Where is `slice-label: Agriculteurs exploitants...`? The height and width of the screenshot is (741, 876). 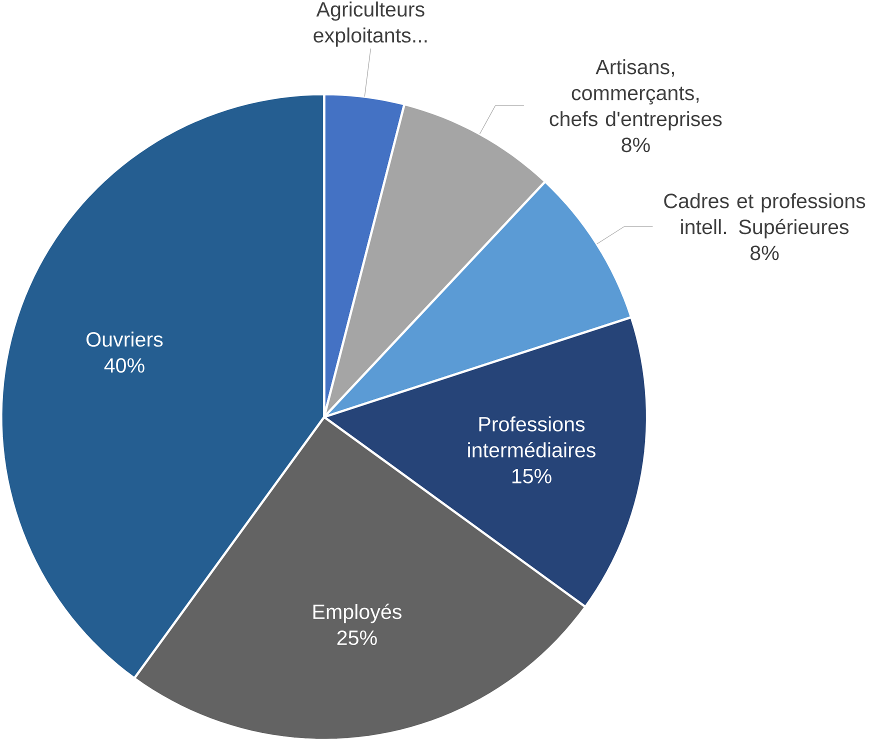
slice-label: Agriculteurs exploitants... is located at coordinates (370, 24).